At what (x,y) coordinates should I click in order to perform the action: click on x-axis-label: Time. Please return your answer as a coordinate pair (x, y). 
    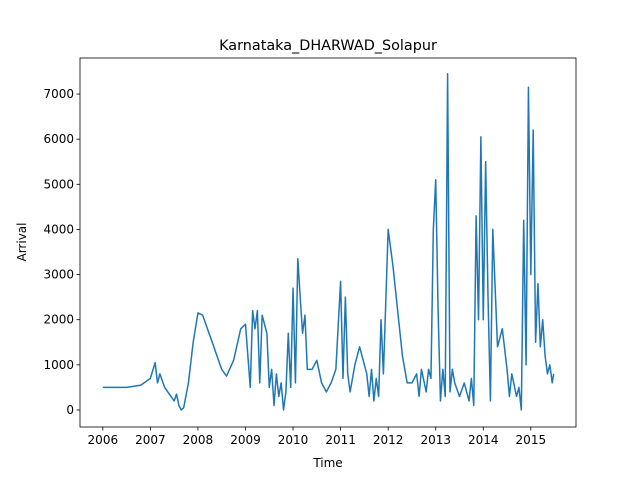
    Looking at the image, I should click on (327, 463).